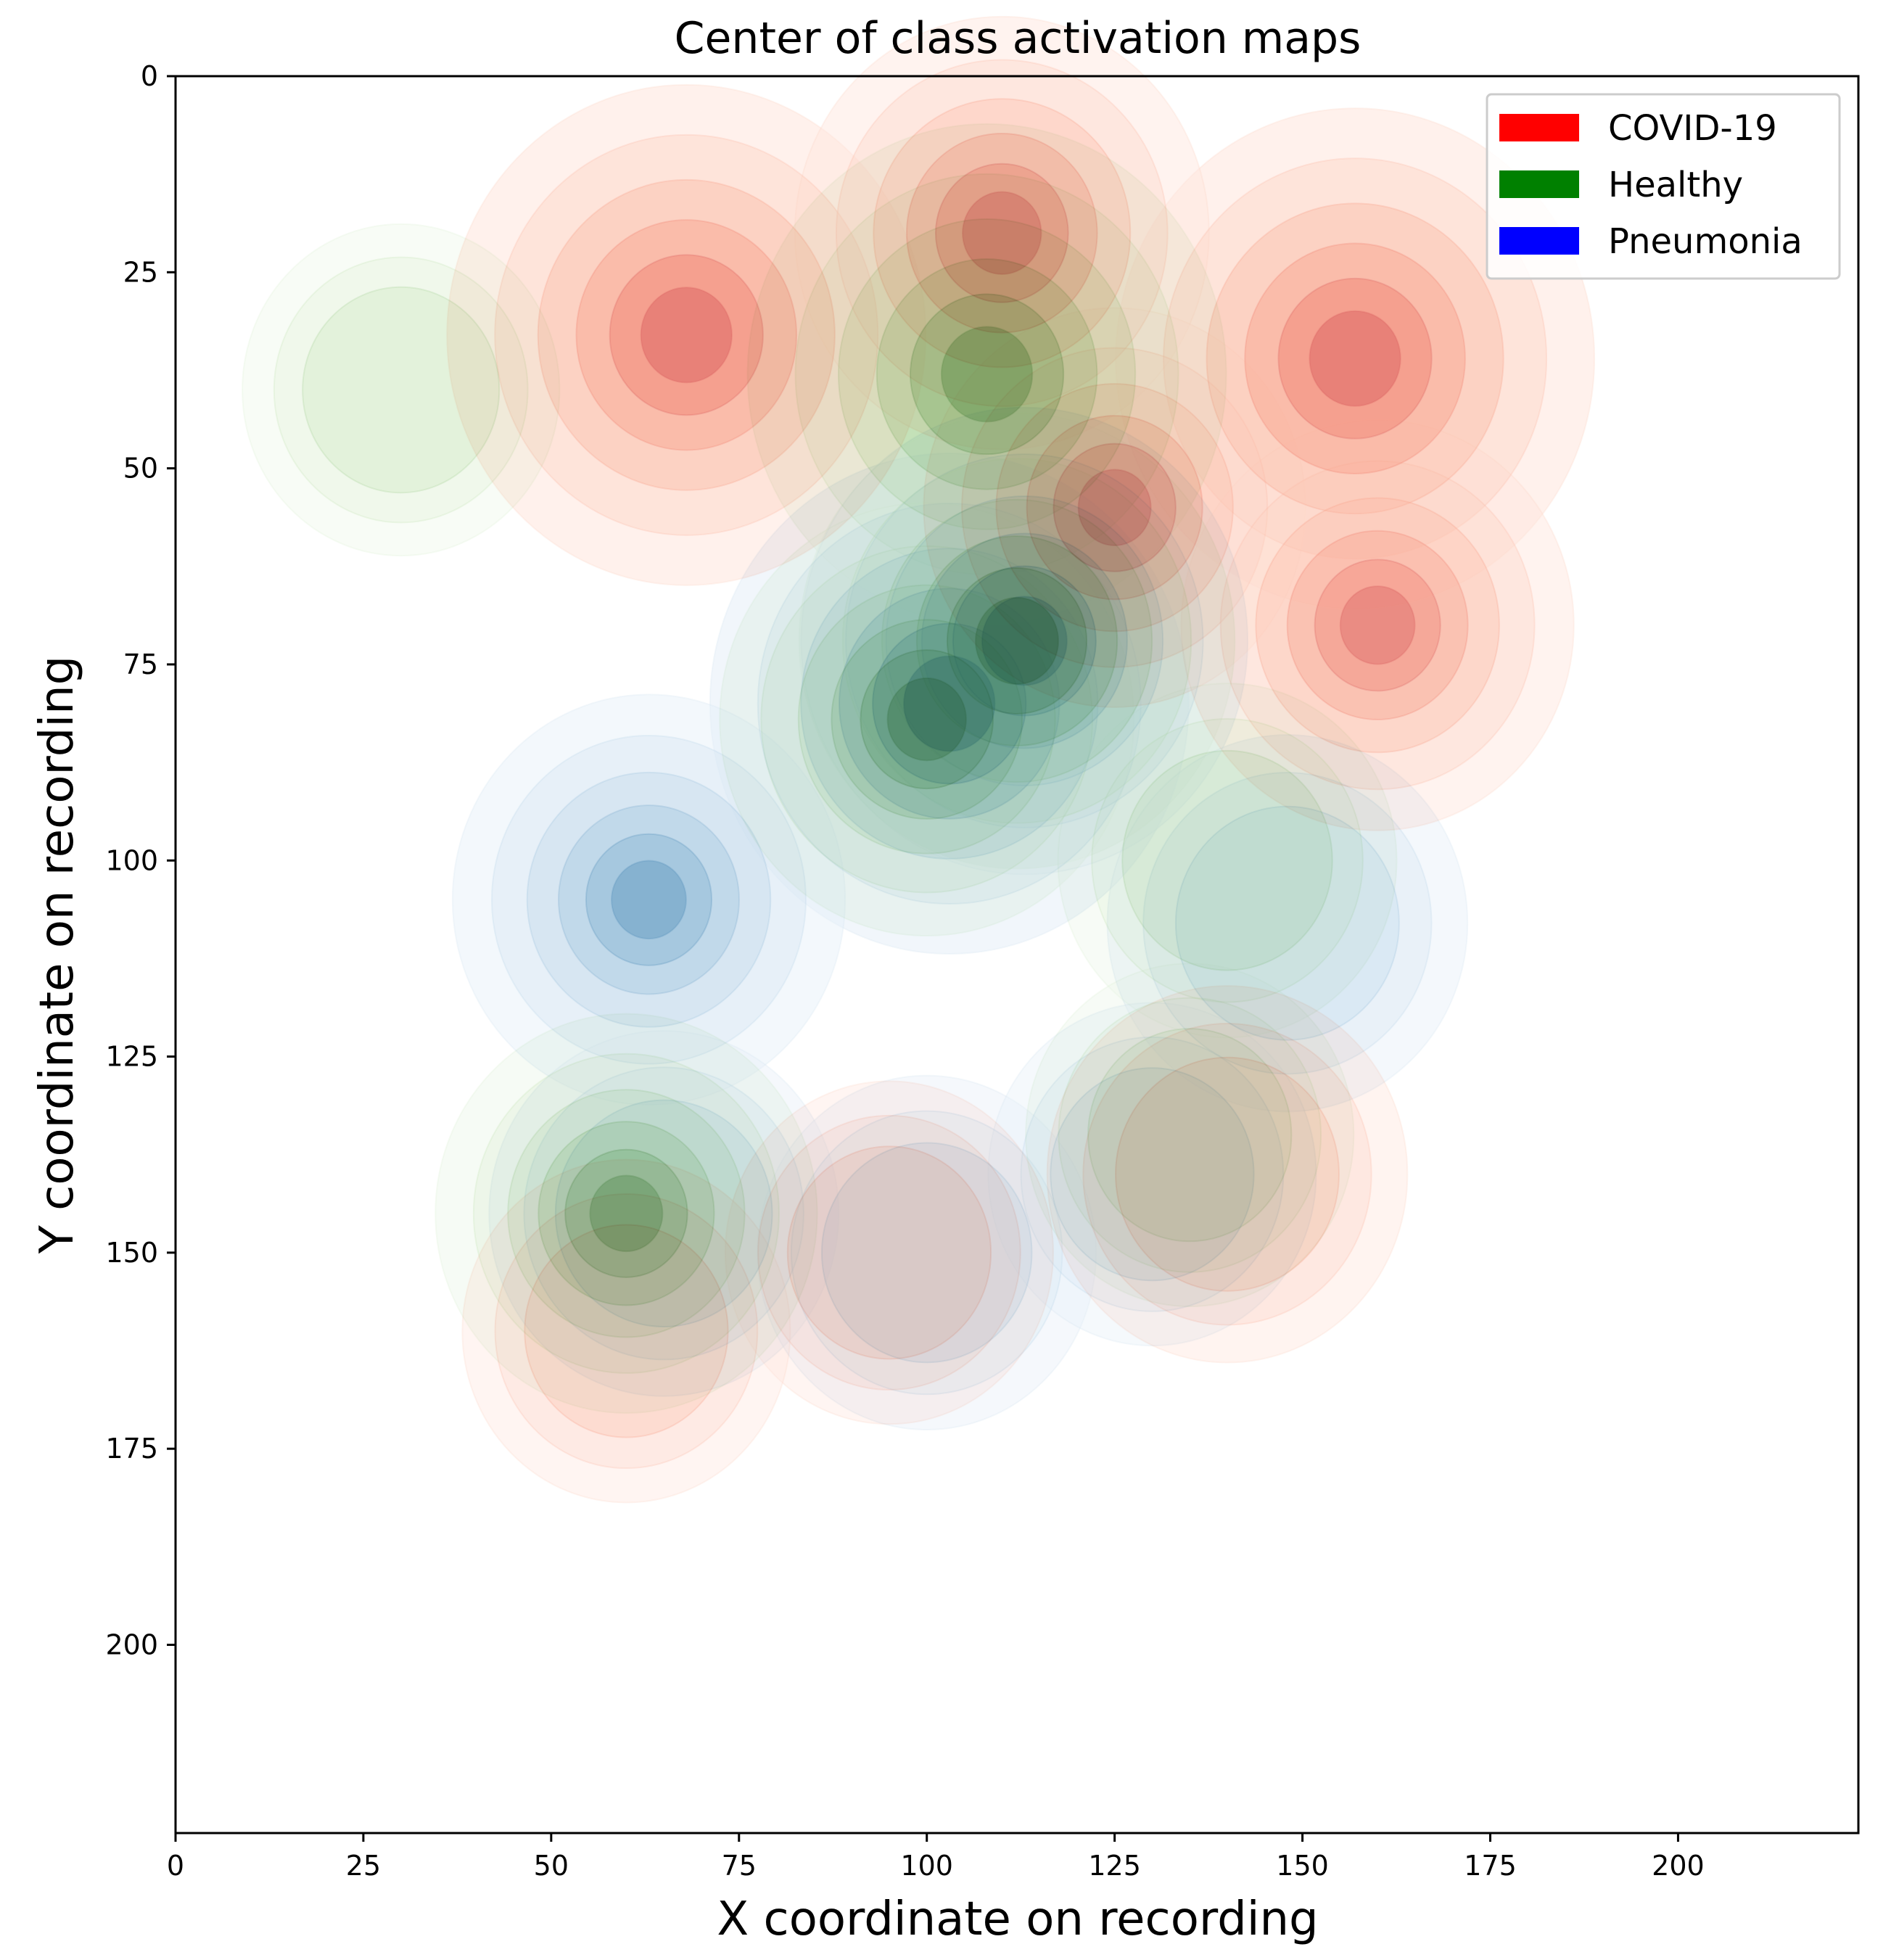  I want to click on x-axis-label: X coordinate on recording, so click(1017, 1919).